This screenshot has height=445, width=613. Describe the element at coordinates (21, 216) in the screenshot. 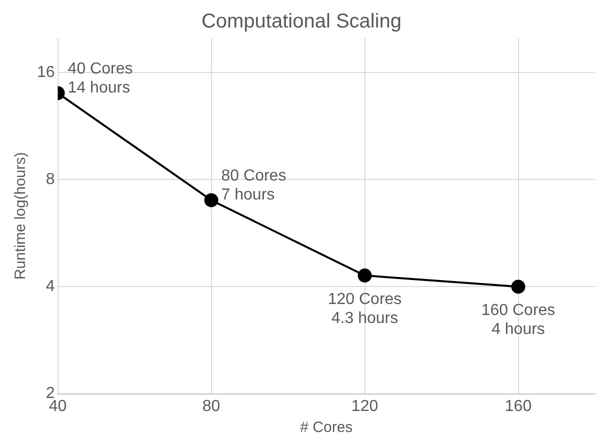

I see `y-axis-title: Runtime log(hours)` at that location.